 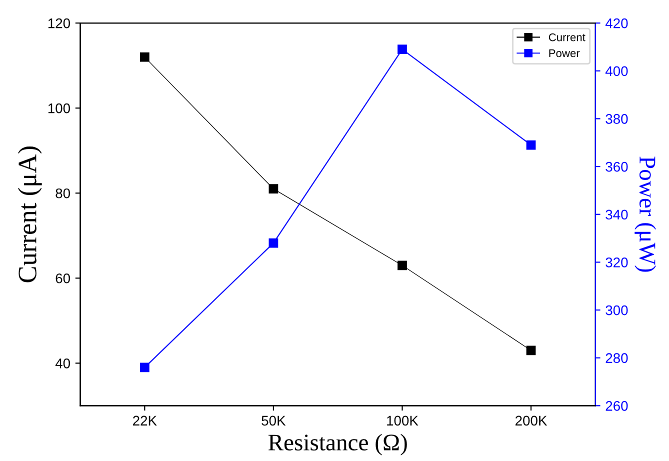 What do you see at coordinates (617, 263) in the screenshot?
I see `y2-tick-label: 320` at bounding box center [617, 263].